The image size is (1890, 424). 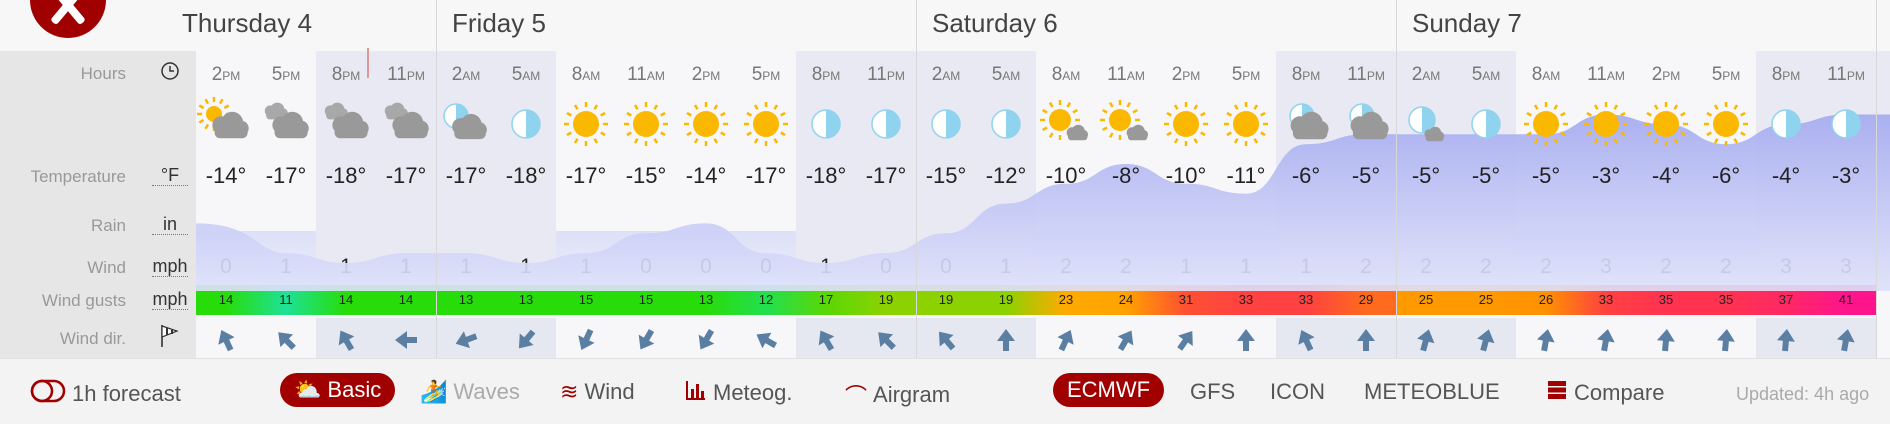 What do you see at coordinates (368, 63) in the screenshot?
I see `current-time-marker` at bounding box center [368, 63].